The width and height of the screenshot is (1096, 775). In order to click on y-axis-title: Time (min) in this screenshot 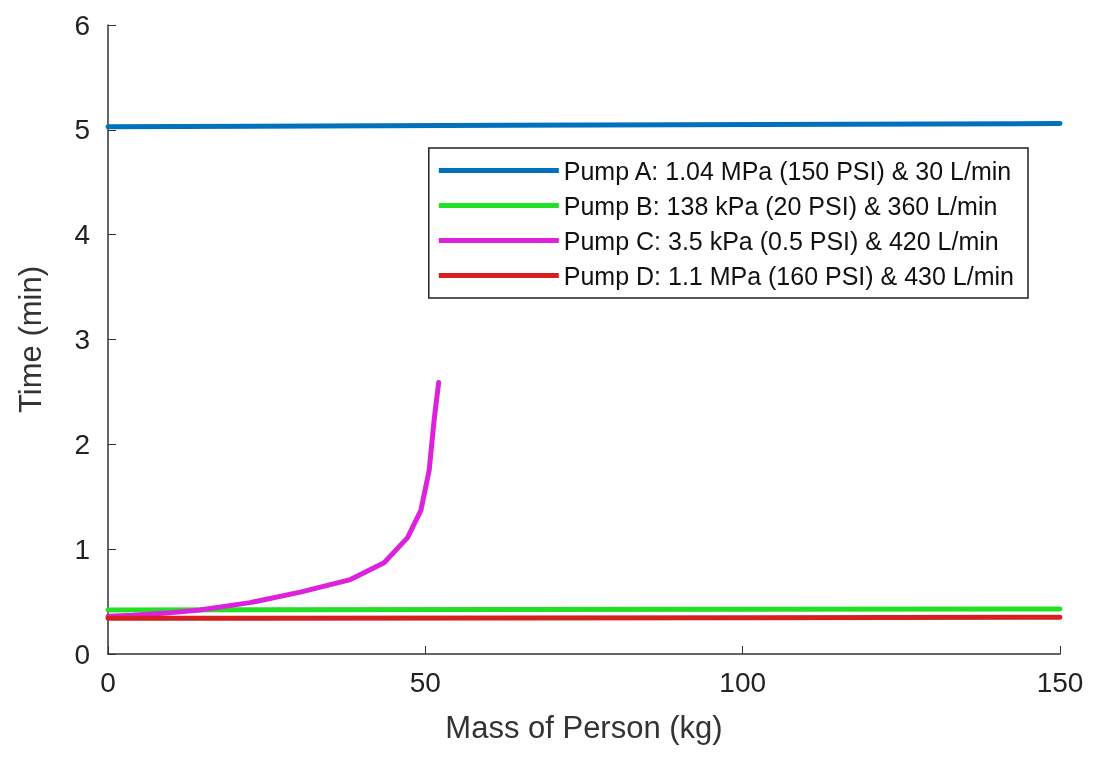, I will do `click(30, 339)`.